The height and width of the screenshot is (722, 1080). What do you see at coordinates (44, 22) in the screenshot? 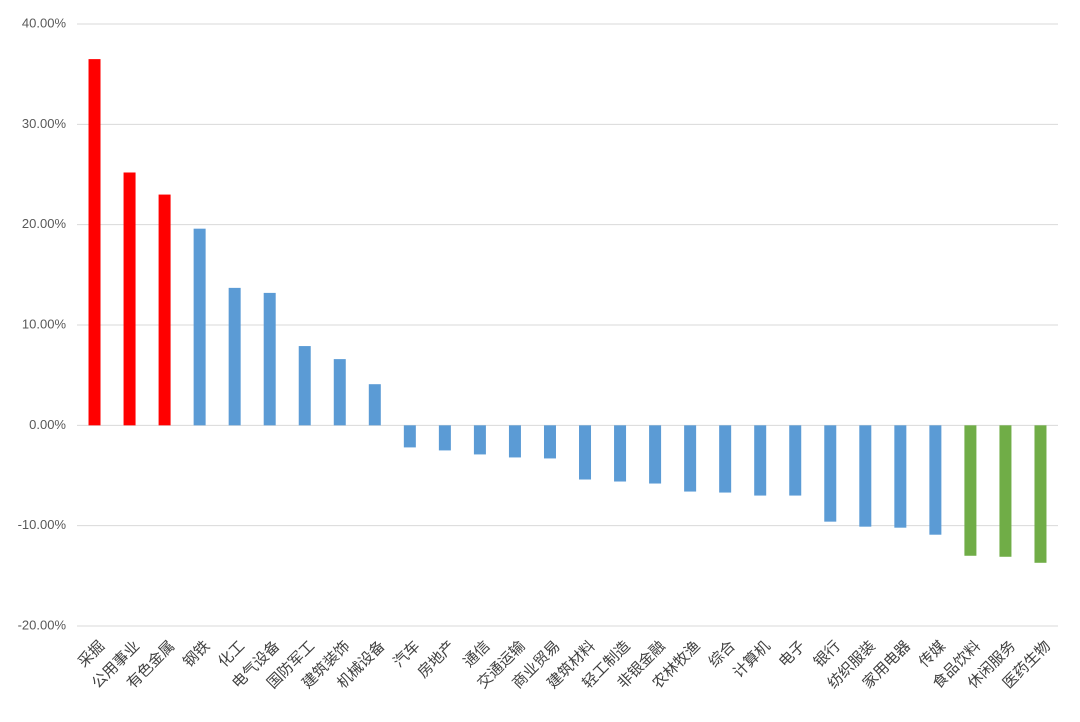
I see `y-tick-label: 40.00%` at bounding box center [44, 22].